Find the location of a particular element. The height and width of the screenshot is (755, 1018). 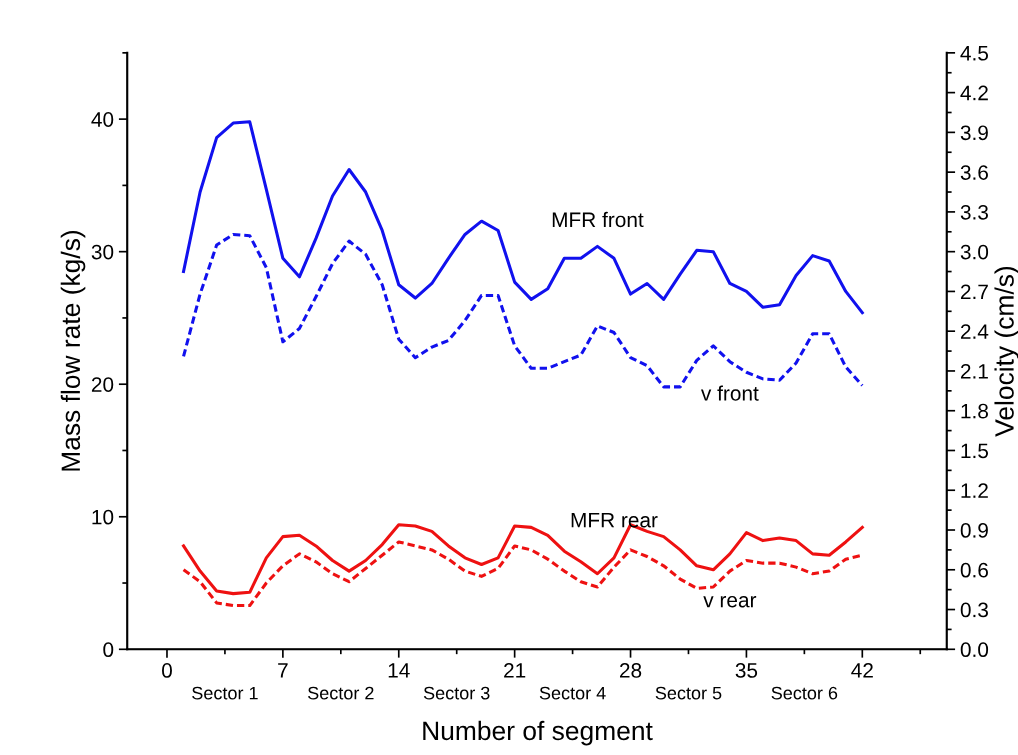

y2-tick-label: 3.0 is located at coordinates (974, 252).